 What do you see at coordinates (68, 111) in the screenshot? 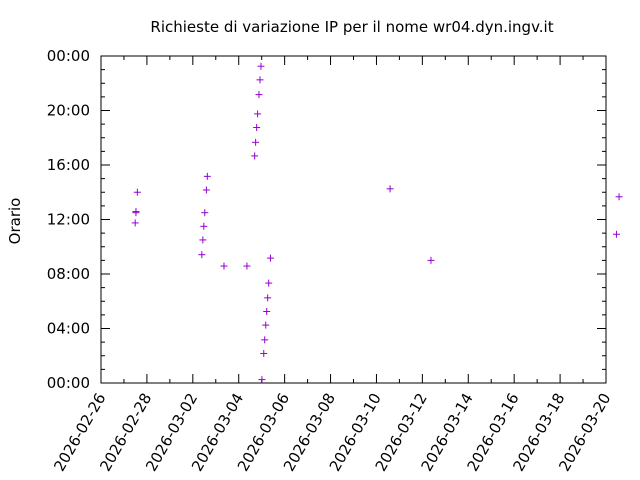
I see `y-tick-label: 20:00` at bounding box center [68, 111].